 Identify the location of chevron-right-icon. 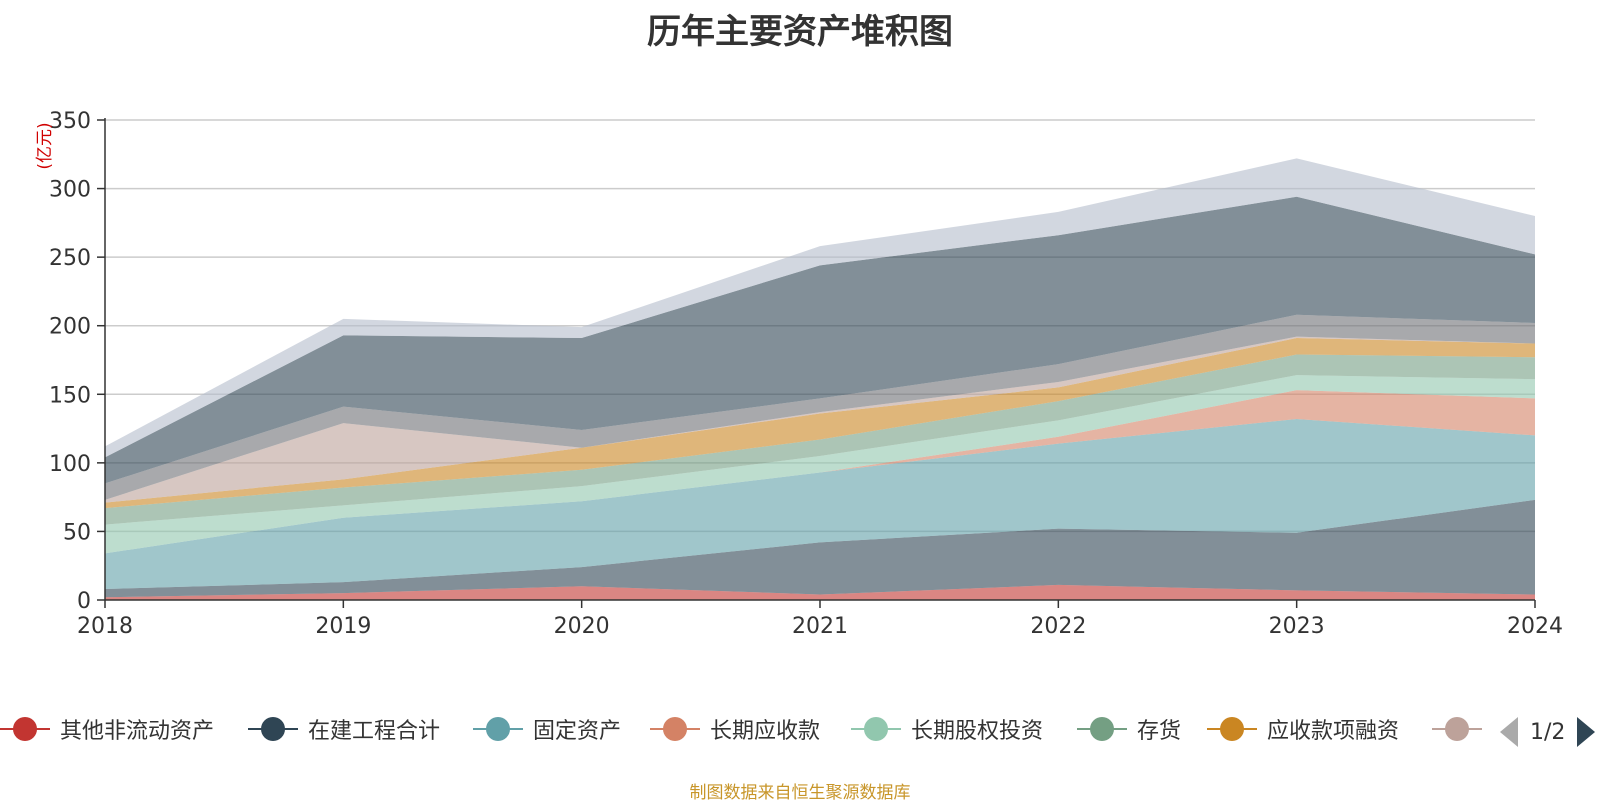
(1586, 732).